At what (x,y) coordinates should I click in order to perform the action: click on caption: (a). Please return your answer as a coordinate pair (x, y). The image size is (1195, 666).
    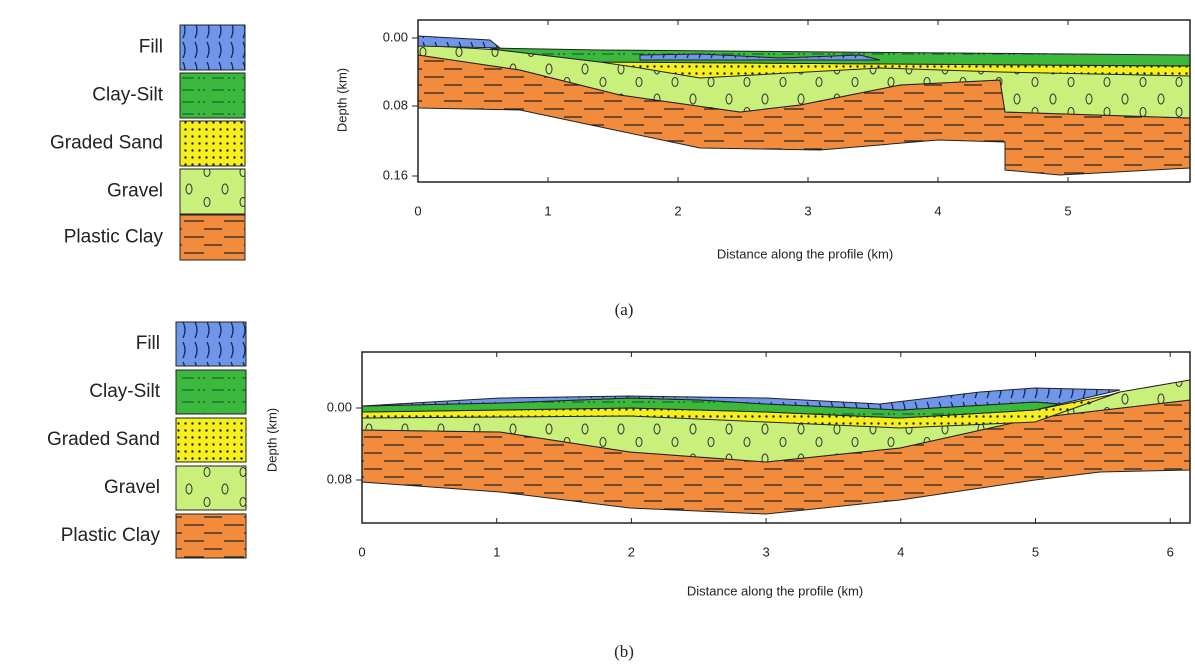
    Looking at the image, I should click on (624, 309).